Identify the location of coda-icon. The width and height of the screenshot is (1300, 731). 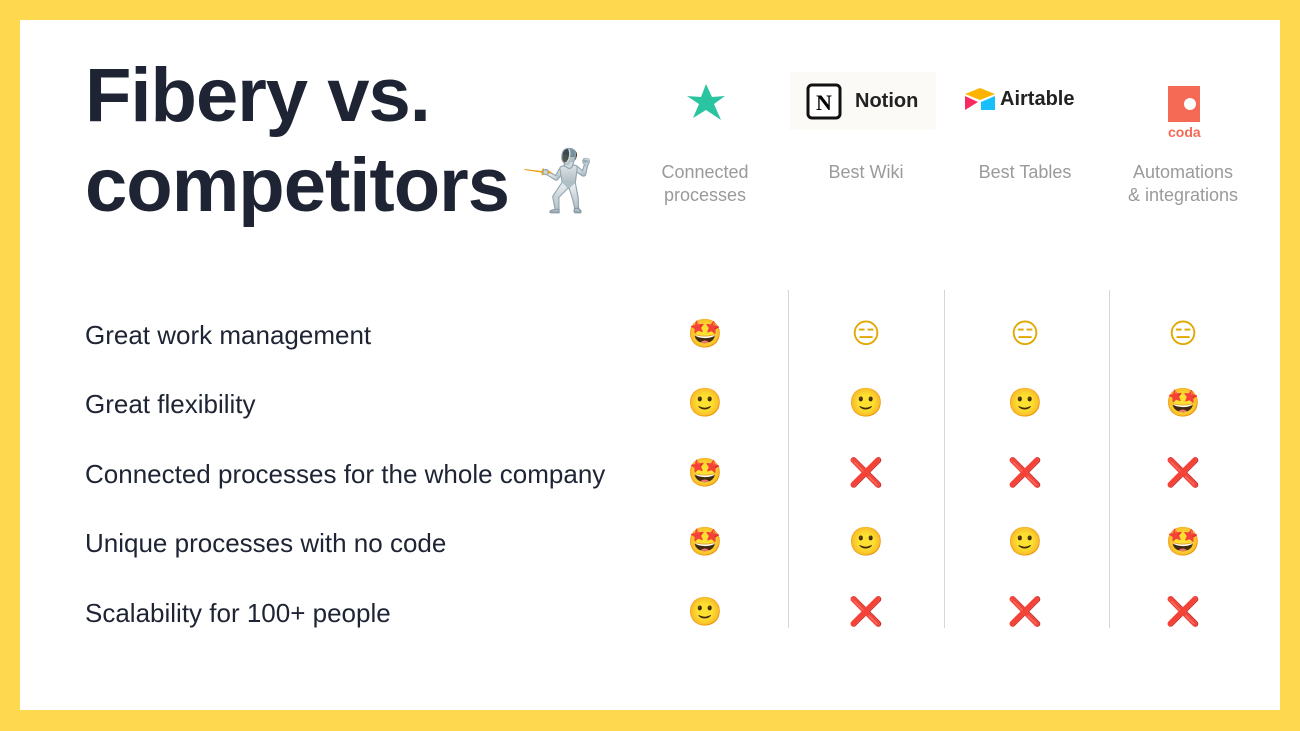
(1184, 104).